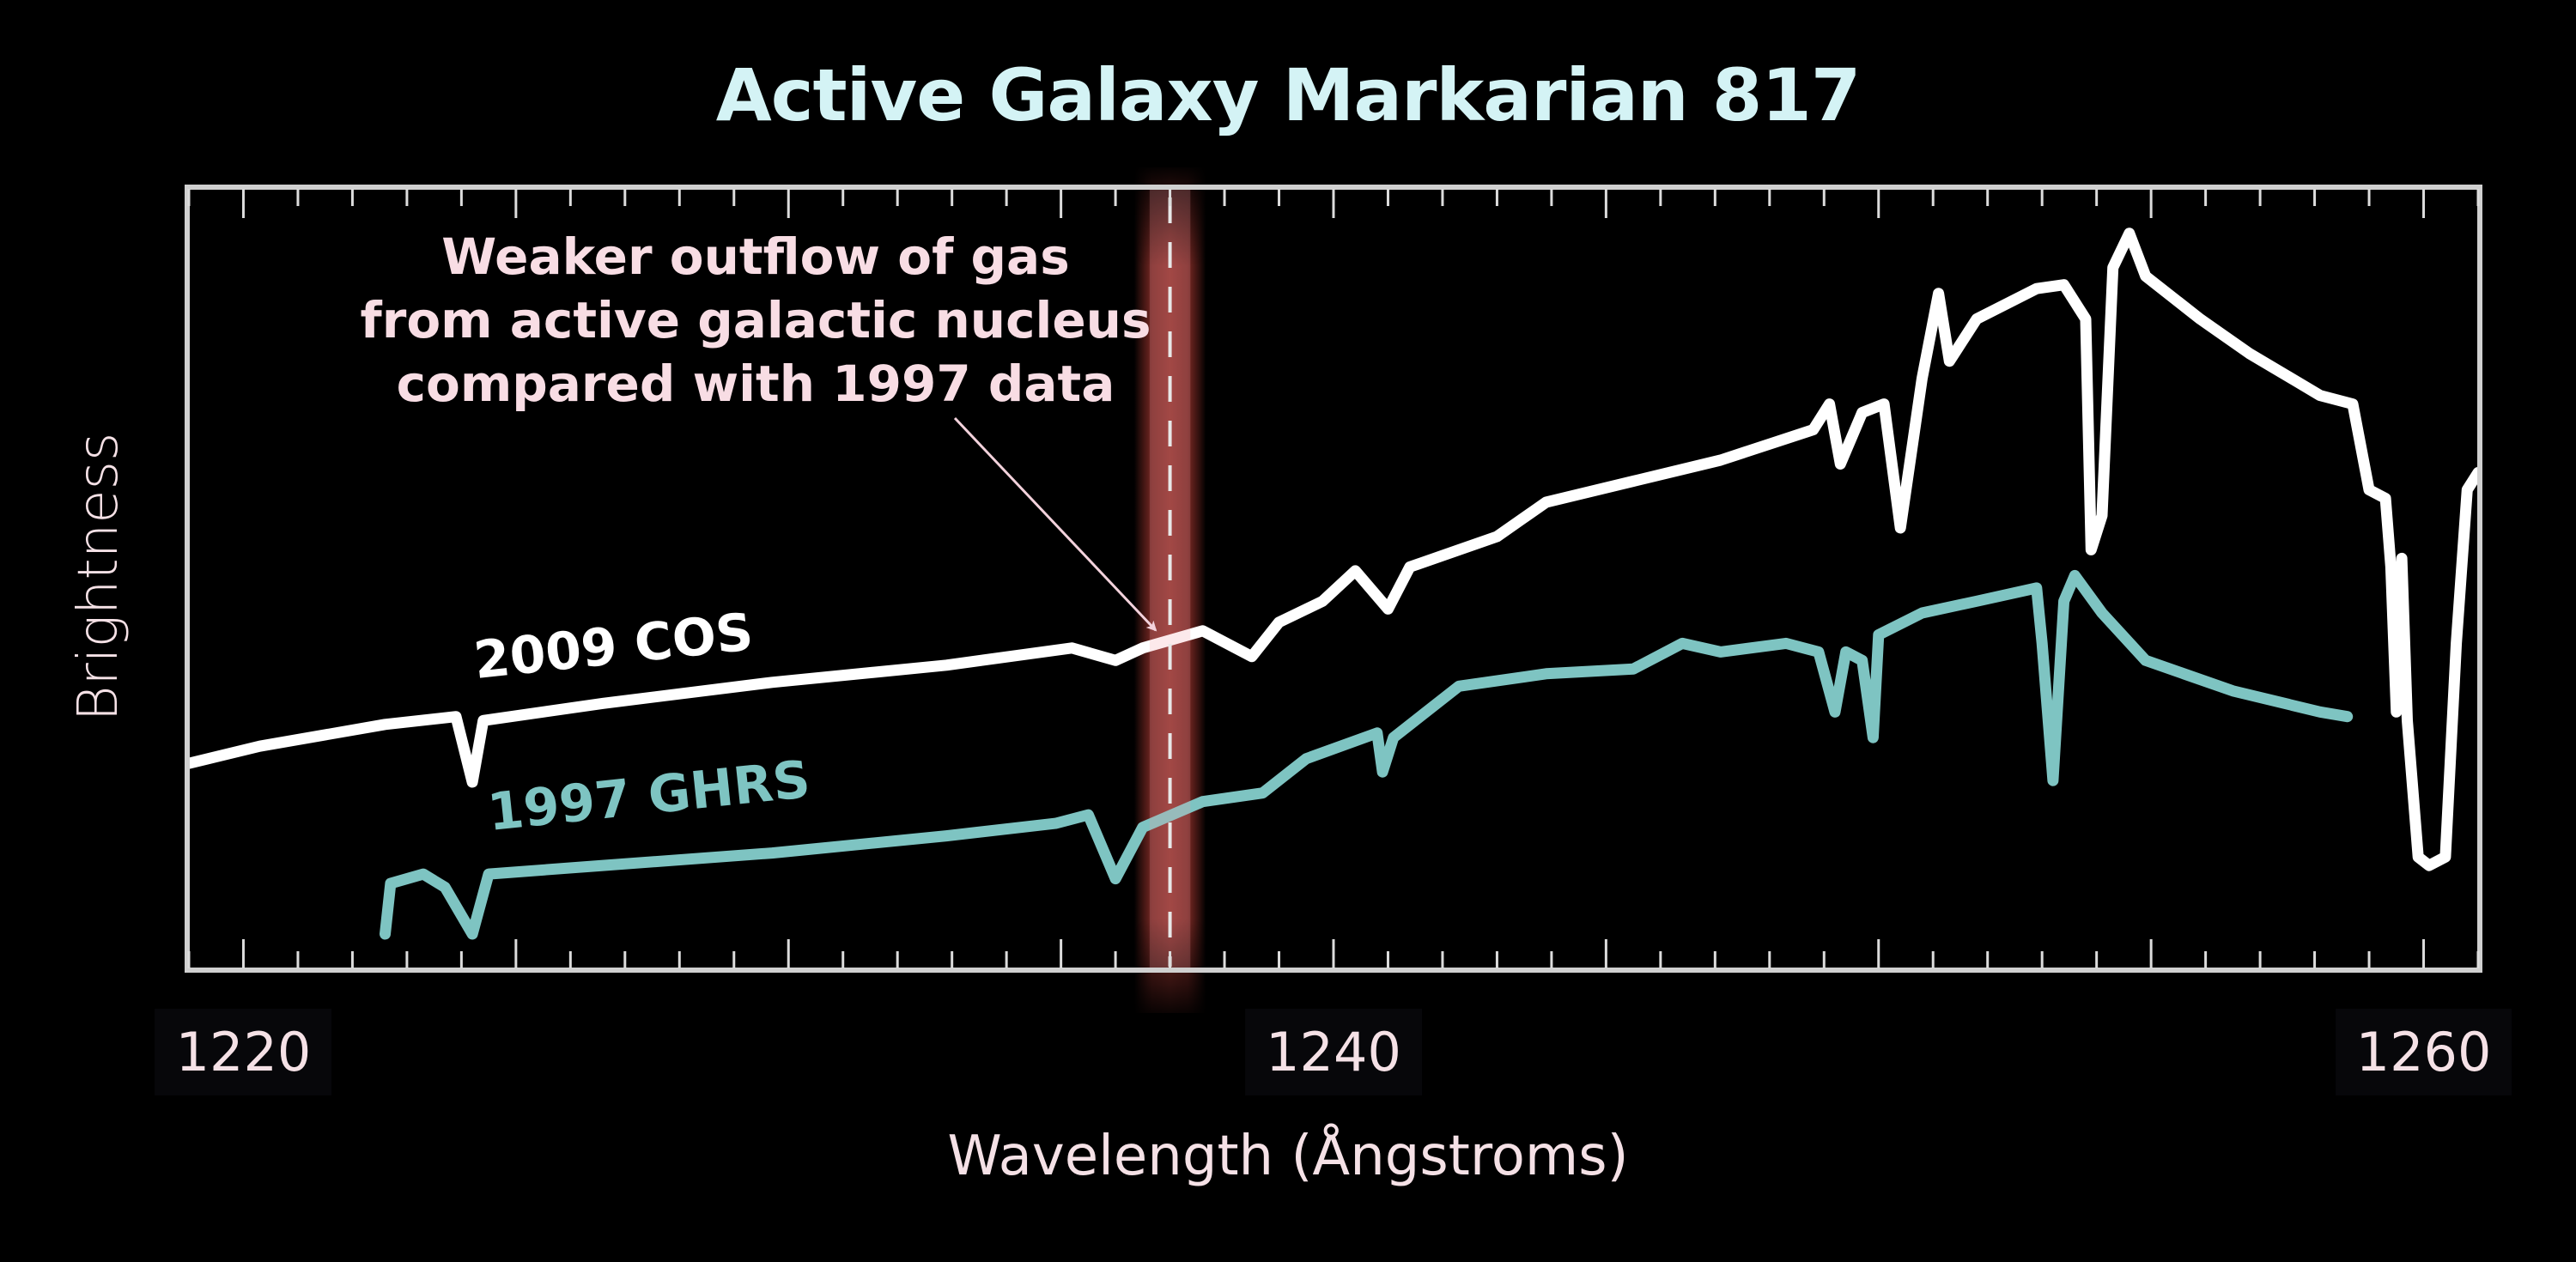  Describe the element at coordinates (2423, 1052) in the screenshot. I see `x-tick-label: 1260` at that location.